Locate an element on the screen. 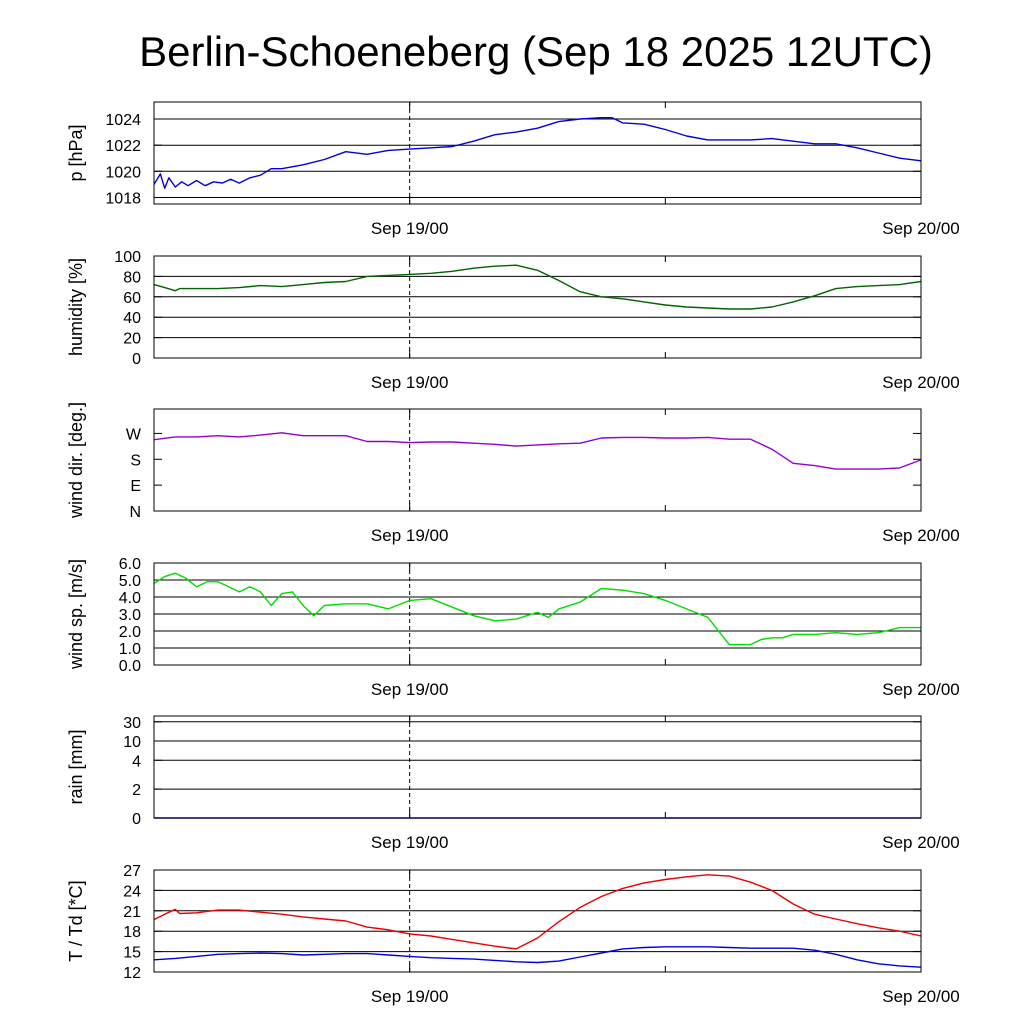 This screenshot has width=1024, height=1024. y-tick-label: 10 is located at coordinates (132, 742).